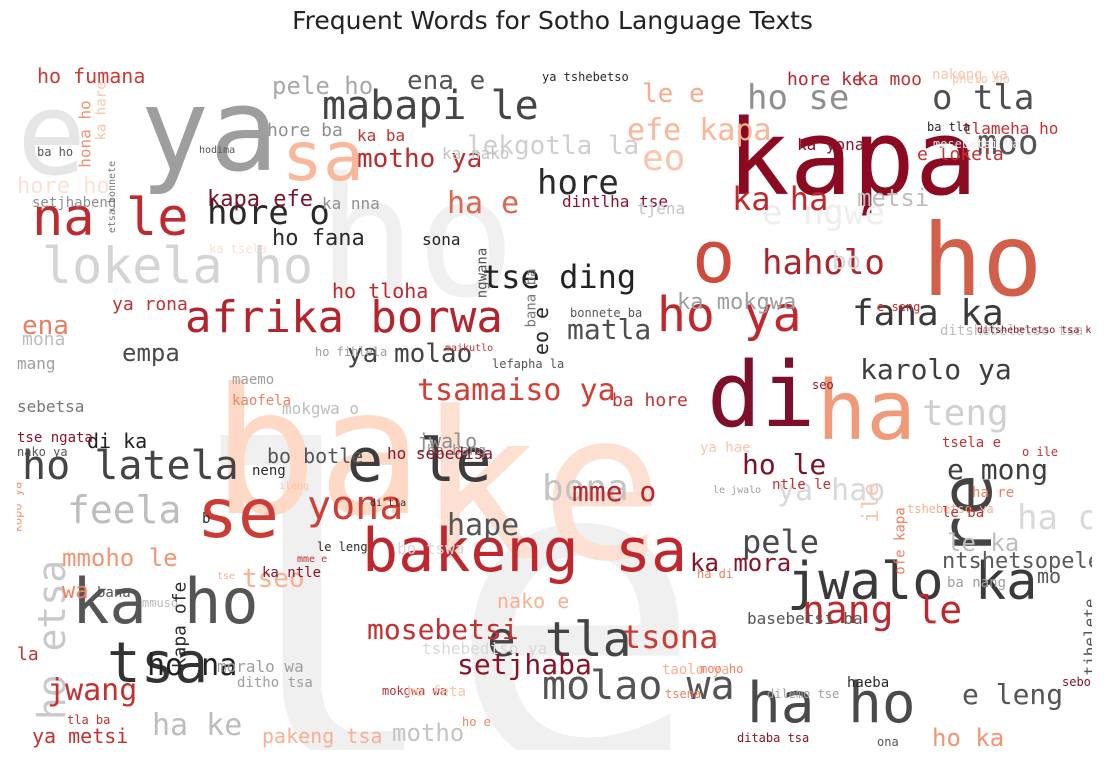 The image size is (1105, 760). I want to click on cloud-word: ka ha, so click(780, 199).